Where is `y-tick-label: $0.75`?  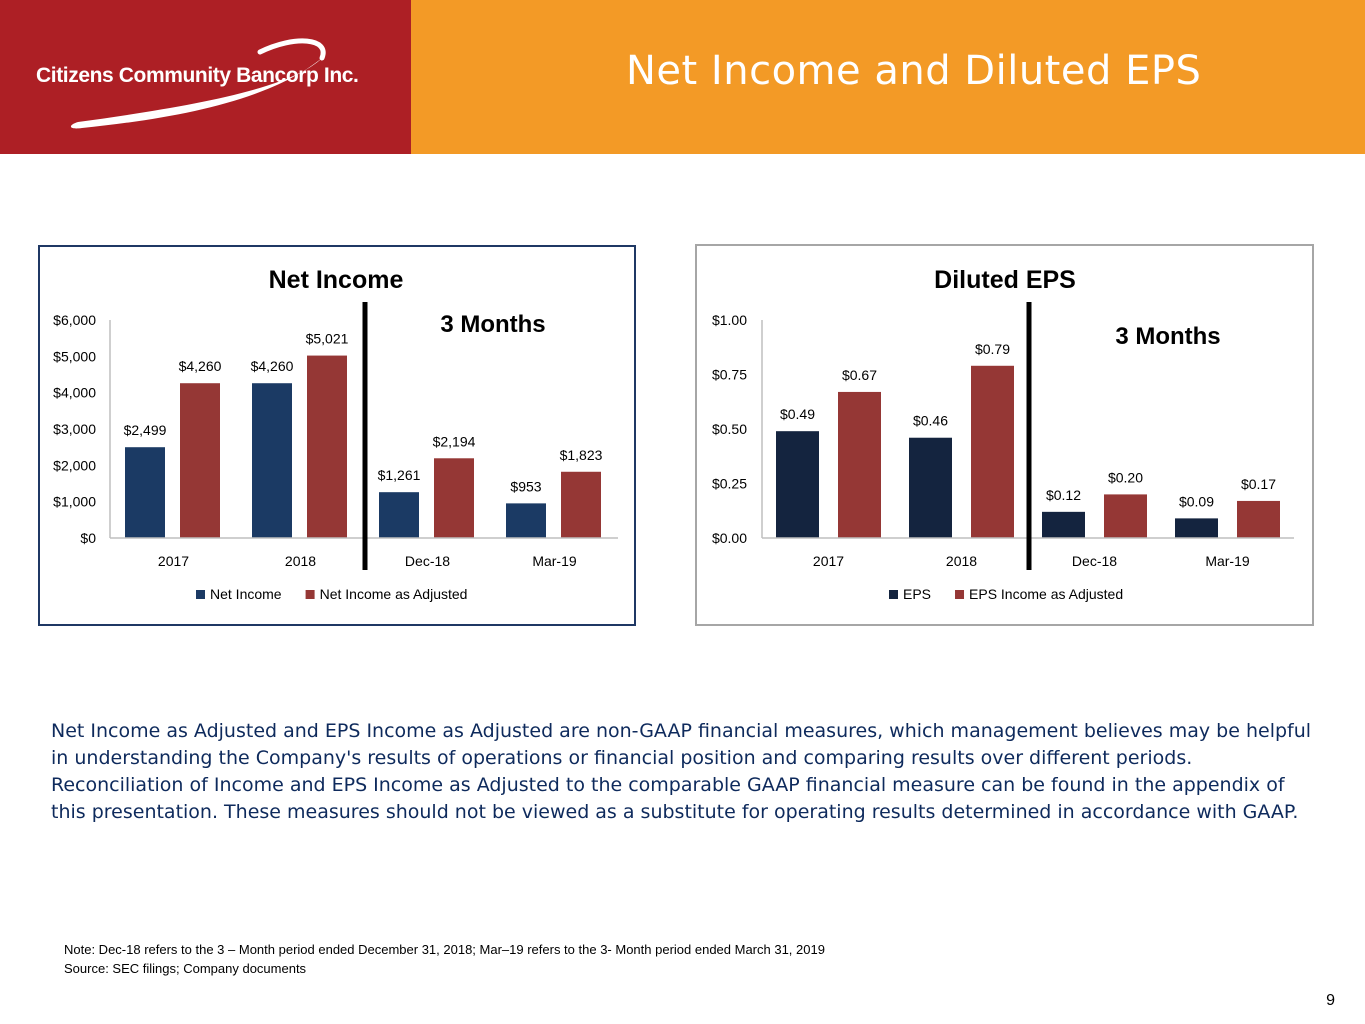 y-tick-label: $0.75 is located at coordinates (729, 375).